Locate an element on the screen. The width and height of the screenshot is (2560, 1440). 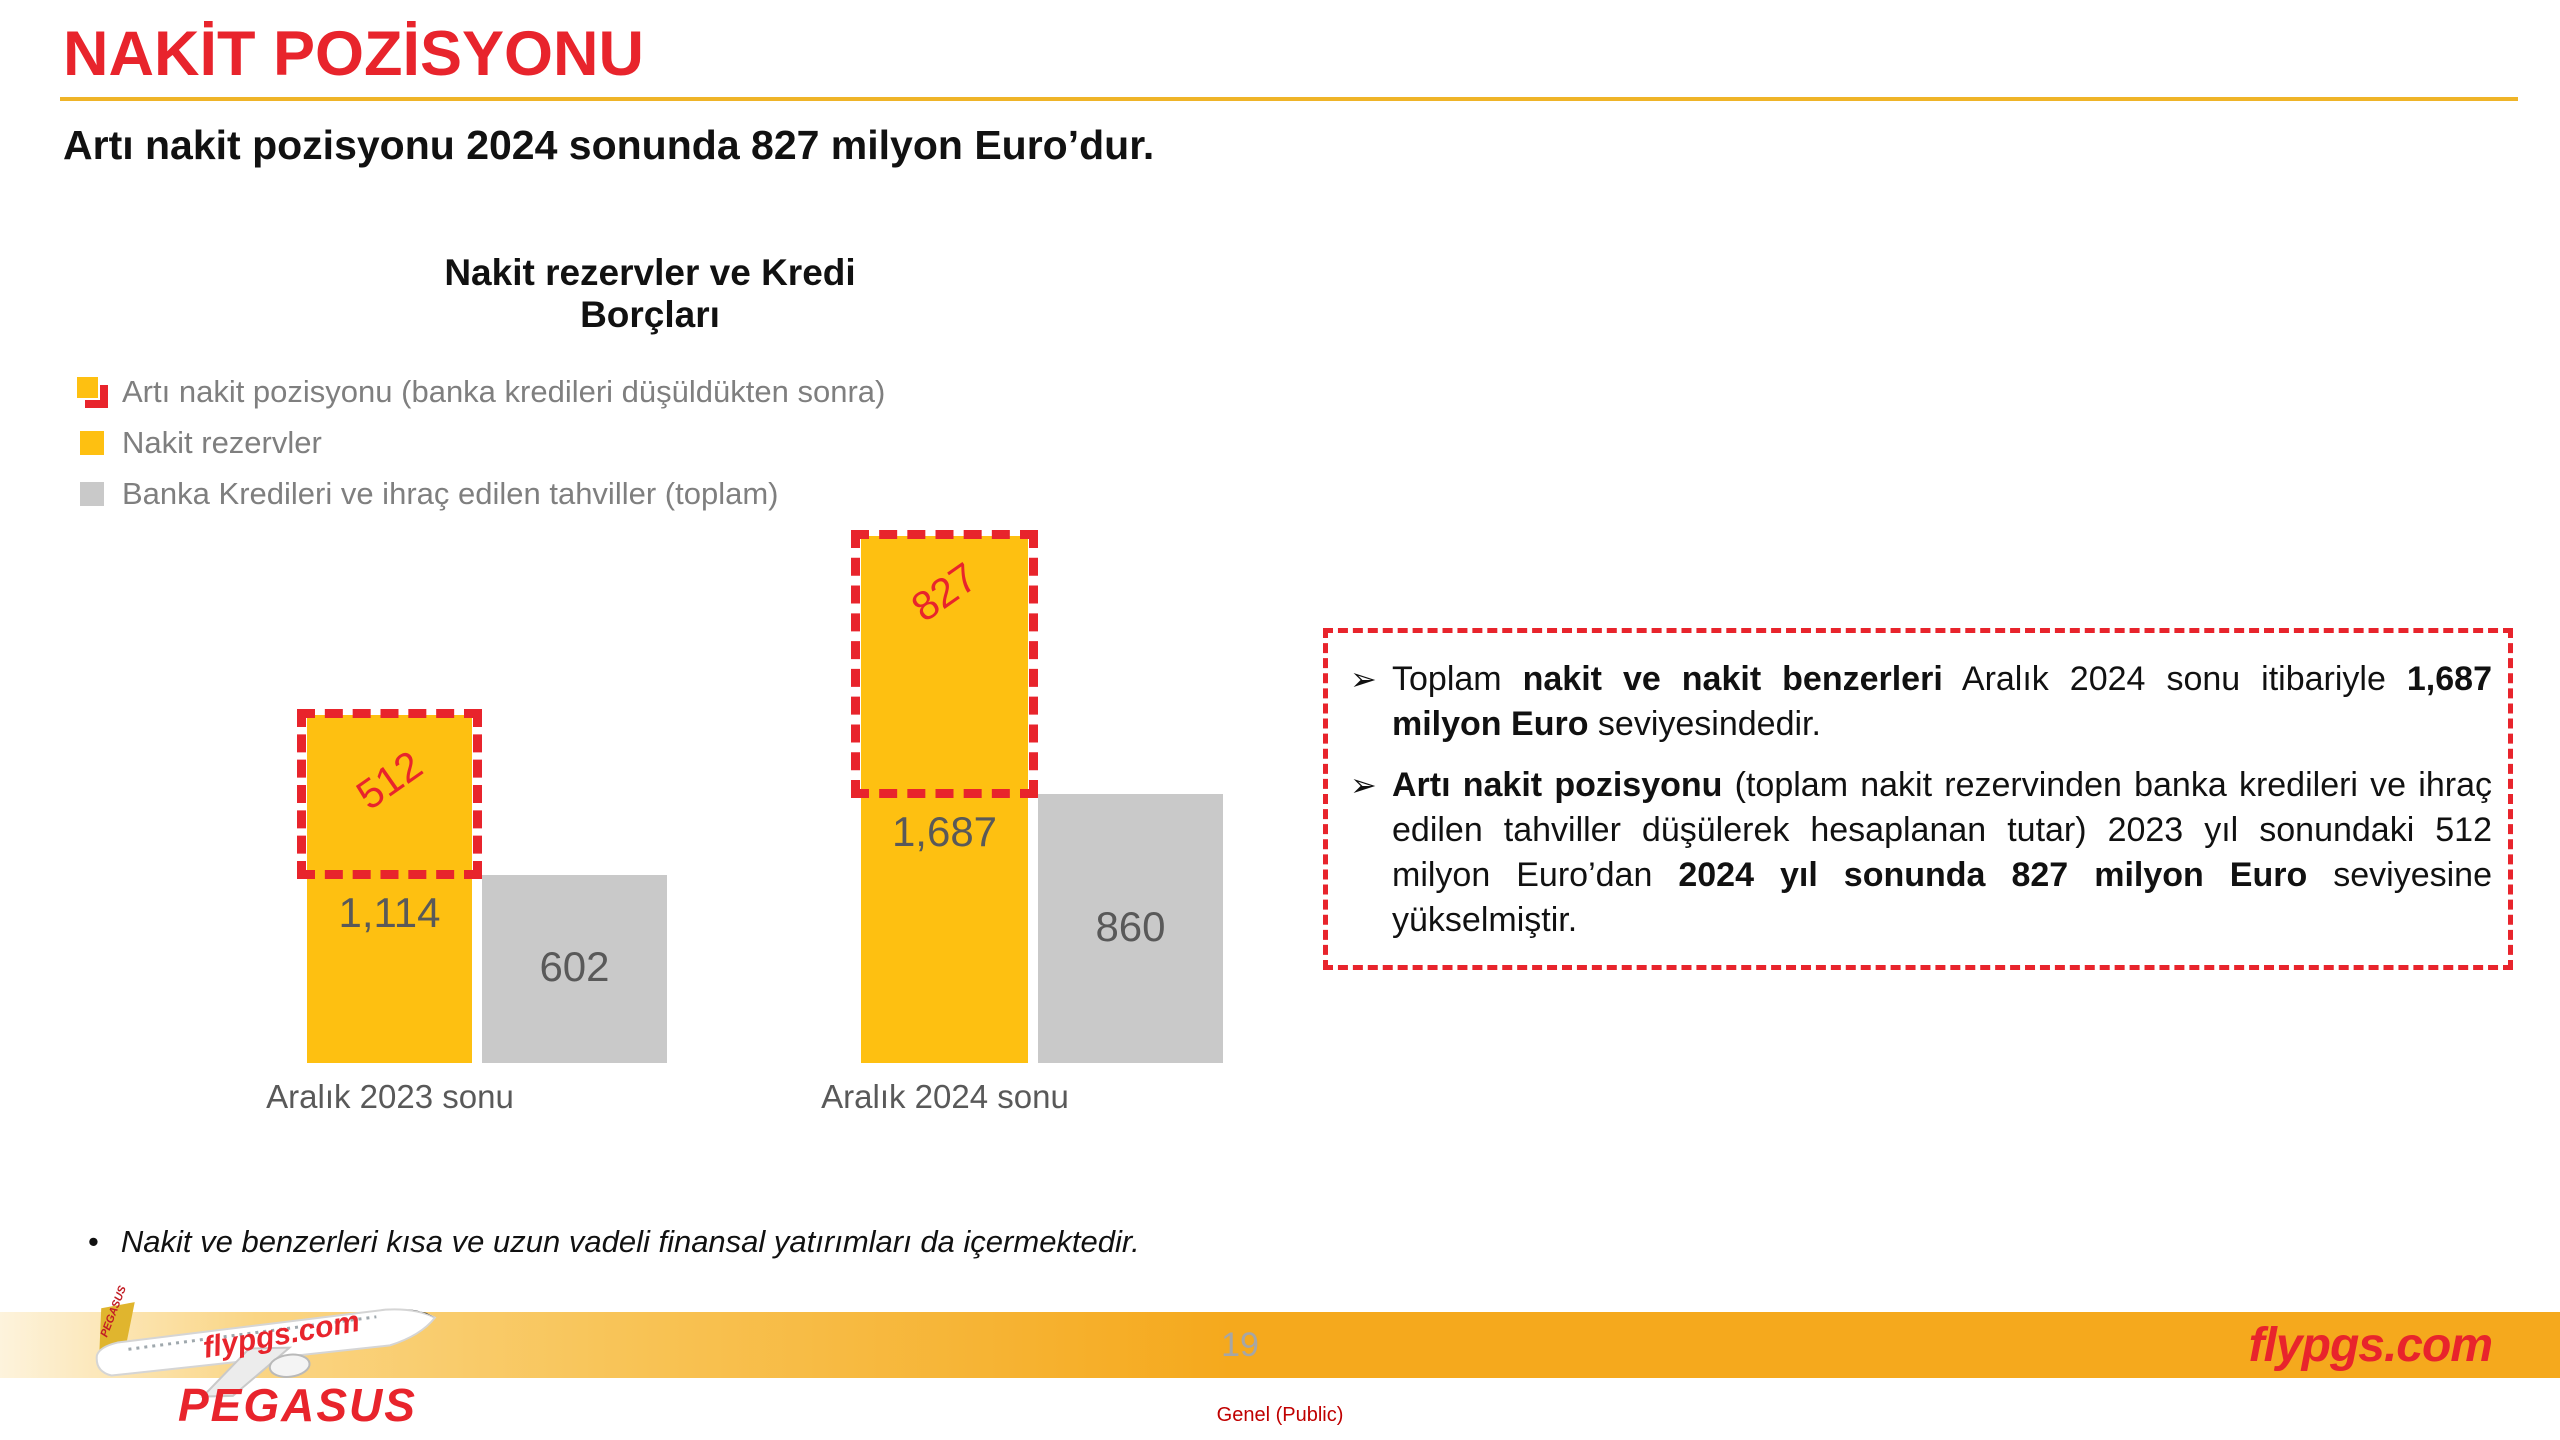
debt-bar-2024 is located at coordinates (1130, 928).